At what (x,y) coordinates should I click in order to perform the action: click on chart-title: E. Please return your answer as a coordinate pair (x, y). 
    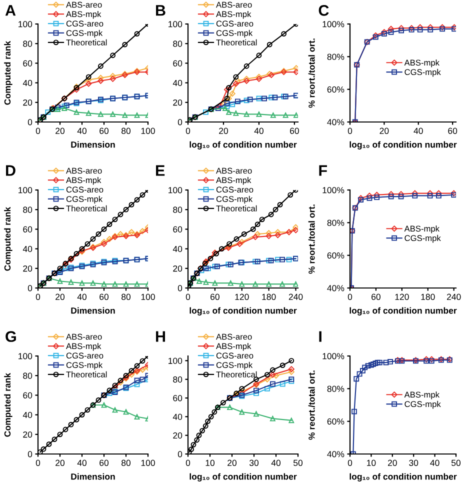
    Looking at the image, I should click on (160, 170).